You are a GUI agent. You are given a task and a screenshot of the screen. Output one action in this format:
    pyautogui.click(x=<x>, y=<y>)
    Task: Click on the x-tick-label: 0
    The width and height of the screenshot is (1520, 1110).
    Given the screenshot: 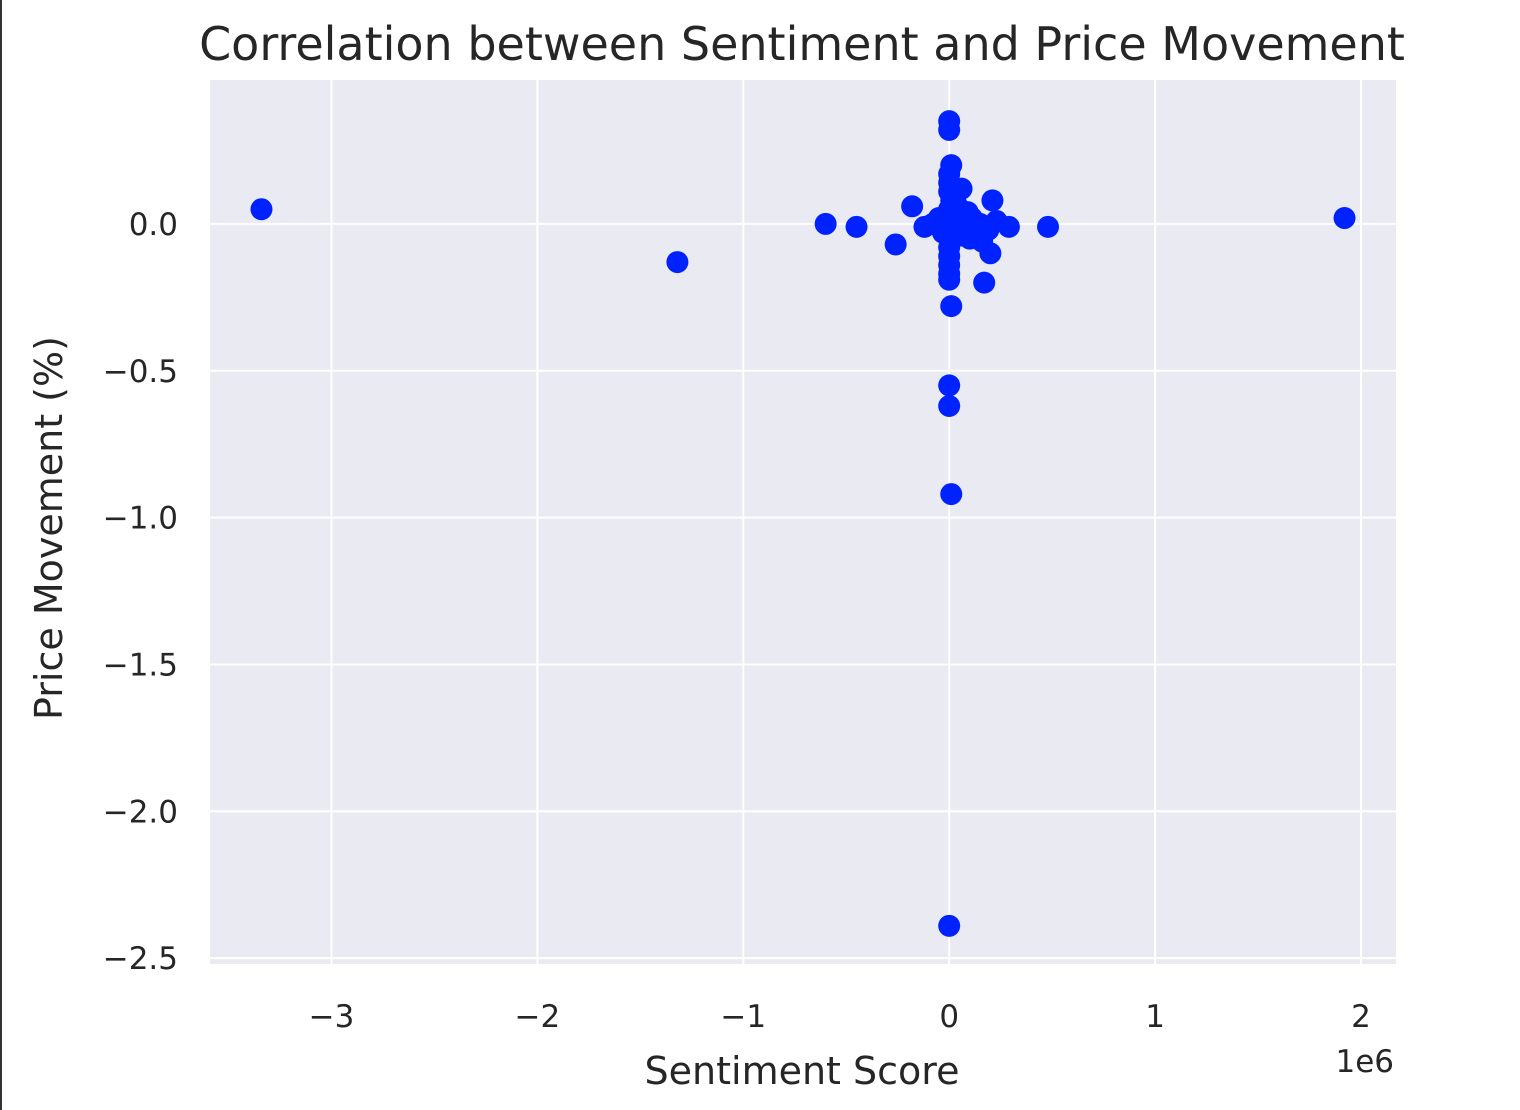 What is the action you would take?
    pyautogui.click(x=949, y=1017)
    